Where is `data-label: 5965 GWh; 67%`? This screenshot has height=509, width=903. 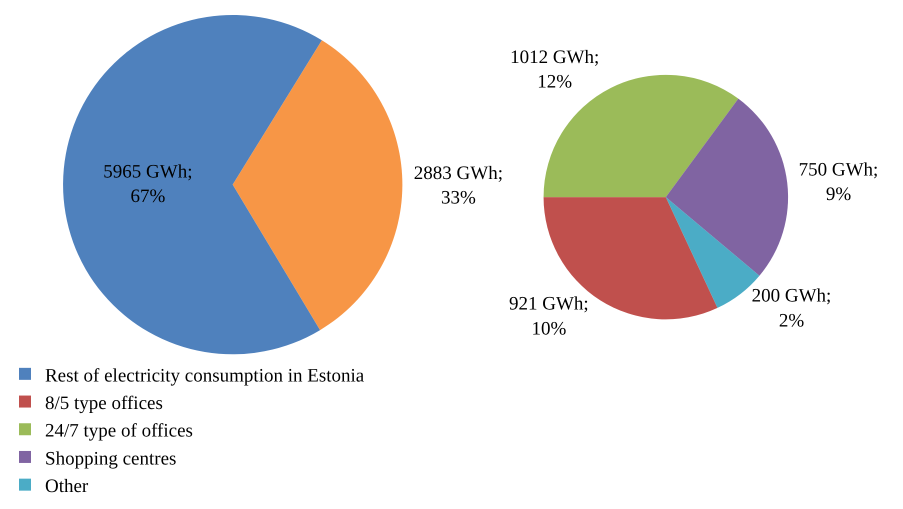
data-label: 5965 GWh; 67% is located at coordinates (147, 184).